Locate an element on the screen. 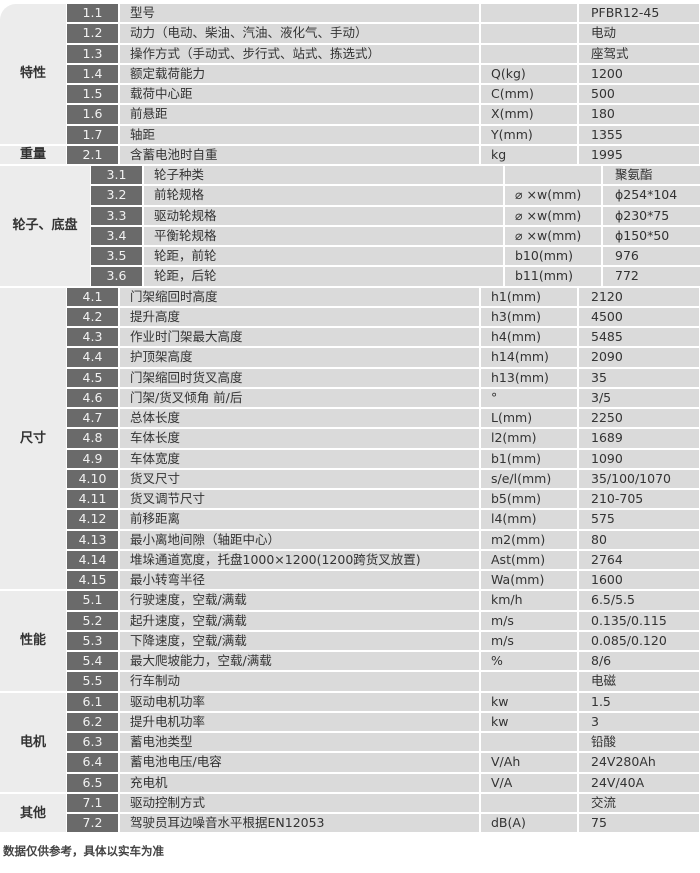 Image resolution: width=700 pixels, height=873 pixels. item-name: 载荷中心距 is located at coordinates (299, 94).